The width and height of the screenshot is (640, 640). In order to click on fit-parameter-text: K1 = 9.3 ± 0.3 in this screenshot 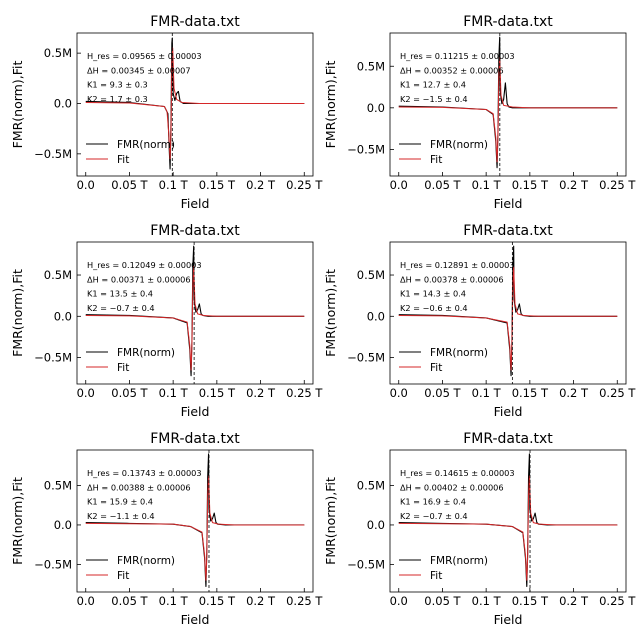, I will do `click(117, 85)`.